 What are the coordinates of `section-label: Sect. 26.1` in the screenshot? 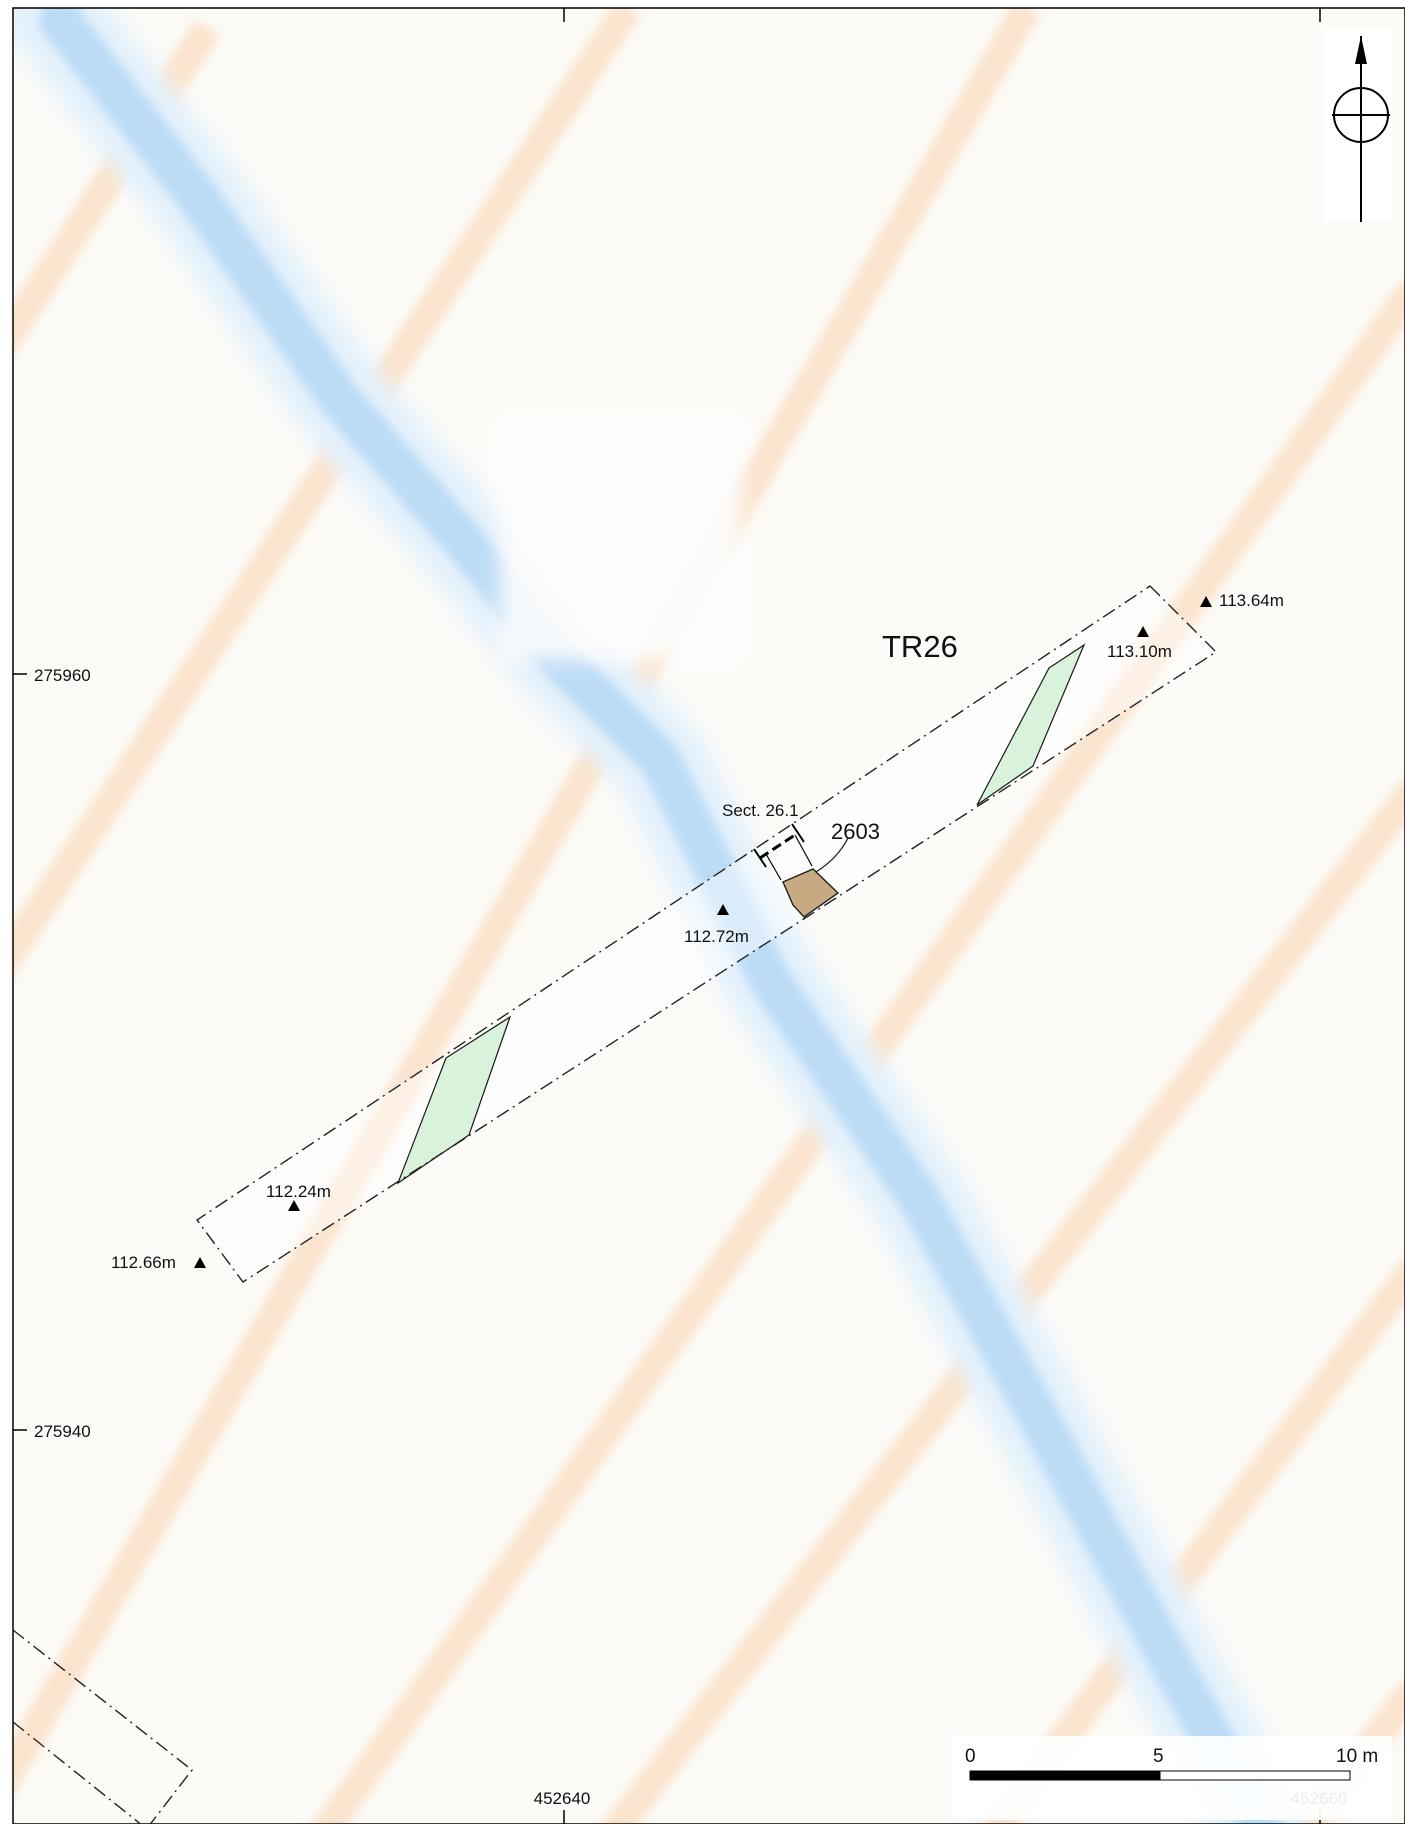 It's located at (760, 810).